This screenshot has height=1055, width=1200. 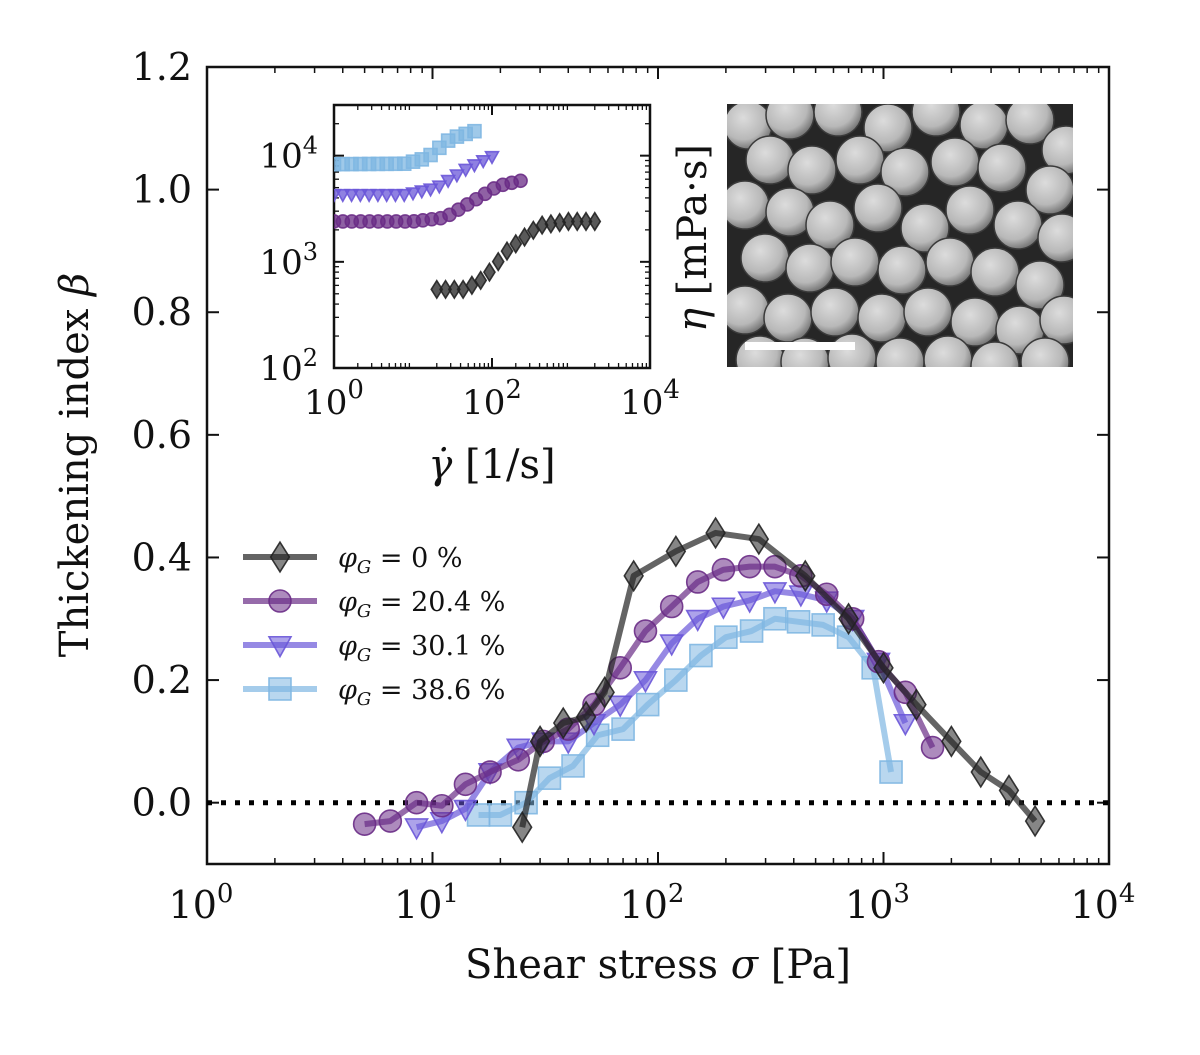 What do you see at coordinates (426, 903) in the screenshot?
I see `main-x-tick-label-1: 10¹` at bounding box center [426, 903].